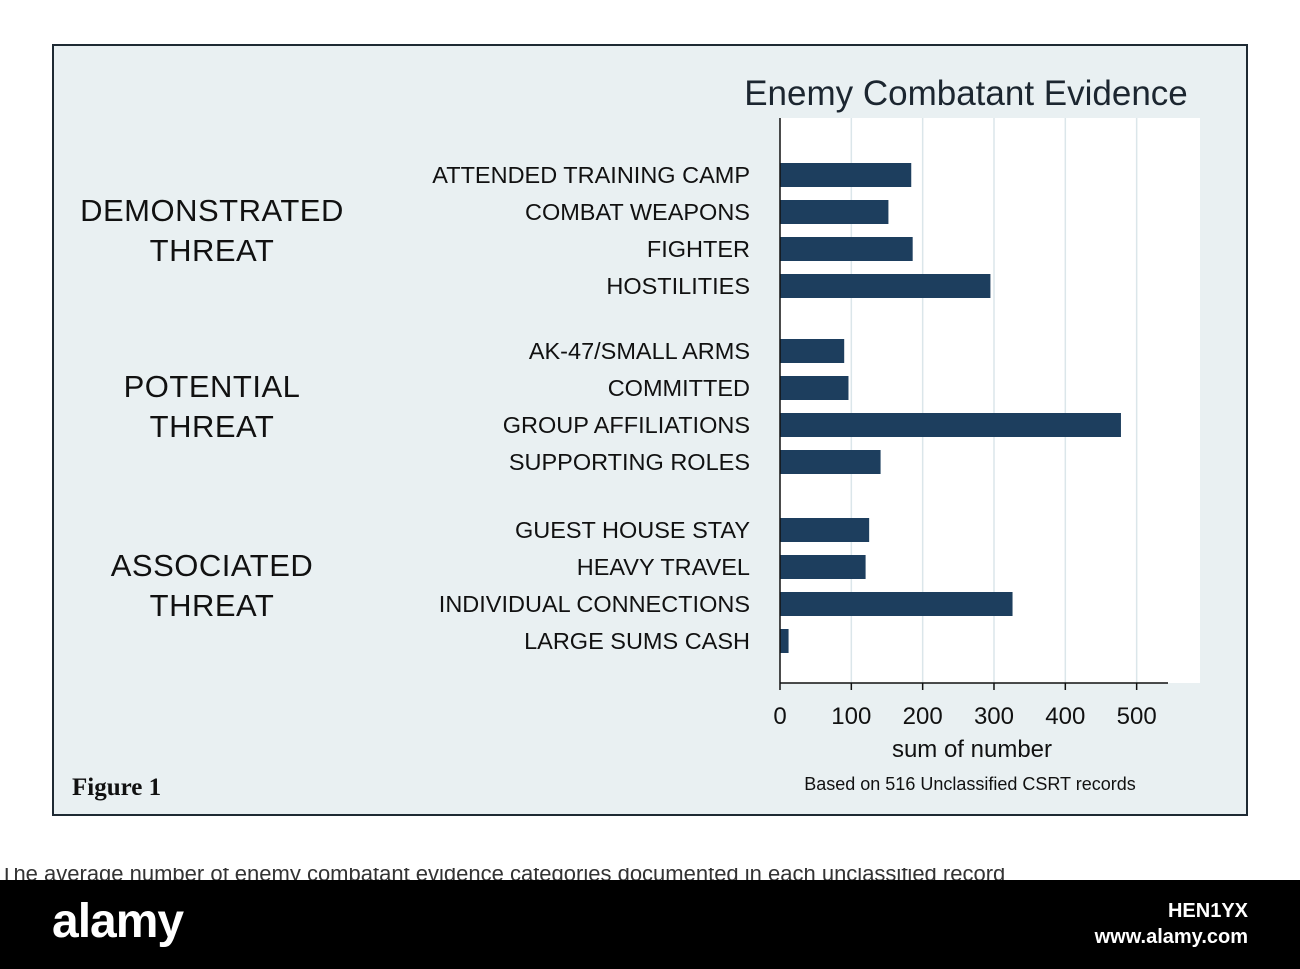  Describe the element at coordinates (629, 462) in the screenshot. I see `category-label: SUPPORTING ROLES` at that location.